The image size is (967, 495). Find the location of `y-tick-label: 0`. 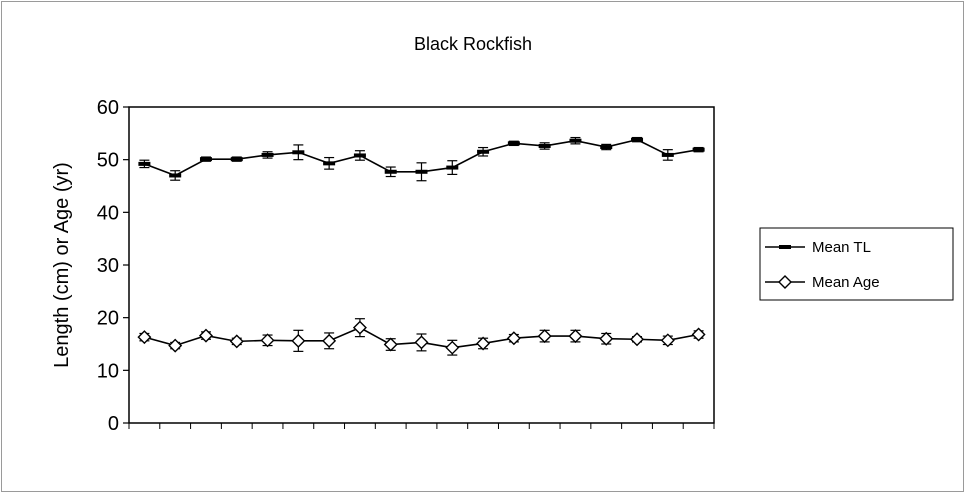

y-tick-label: 0 is located at coordinates (113, 424).